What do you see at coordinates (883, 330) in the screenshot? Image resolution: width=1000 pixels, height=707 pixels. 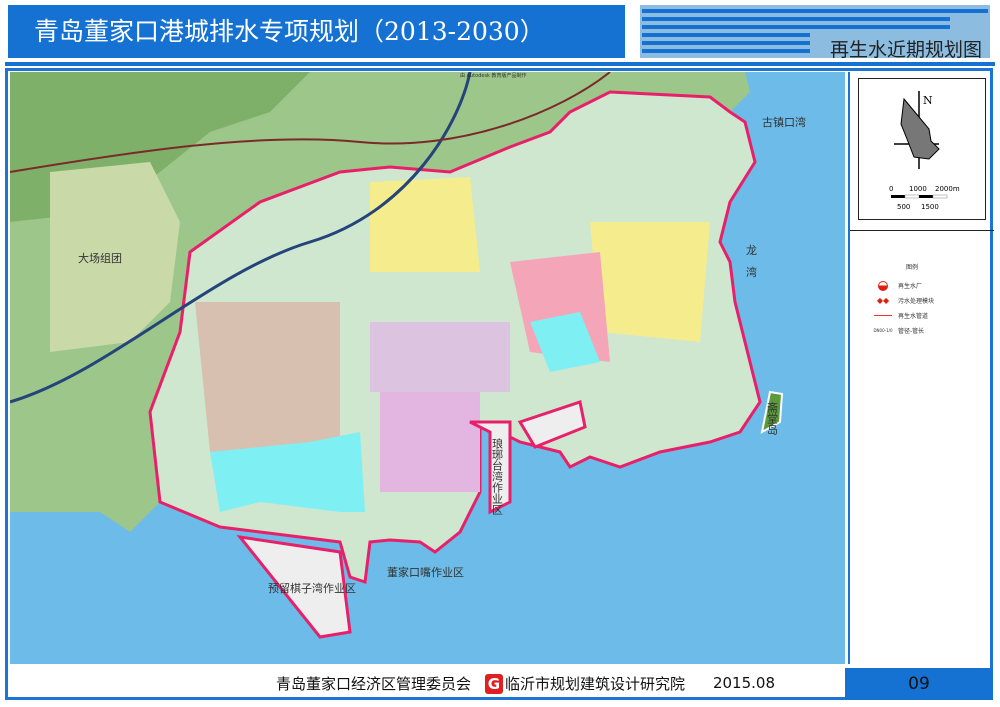 I see `pipe-spec-symbol: DN00-1/0` at bounding box center [883, 330].